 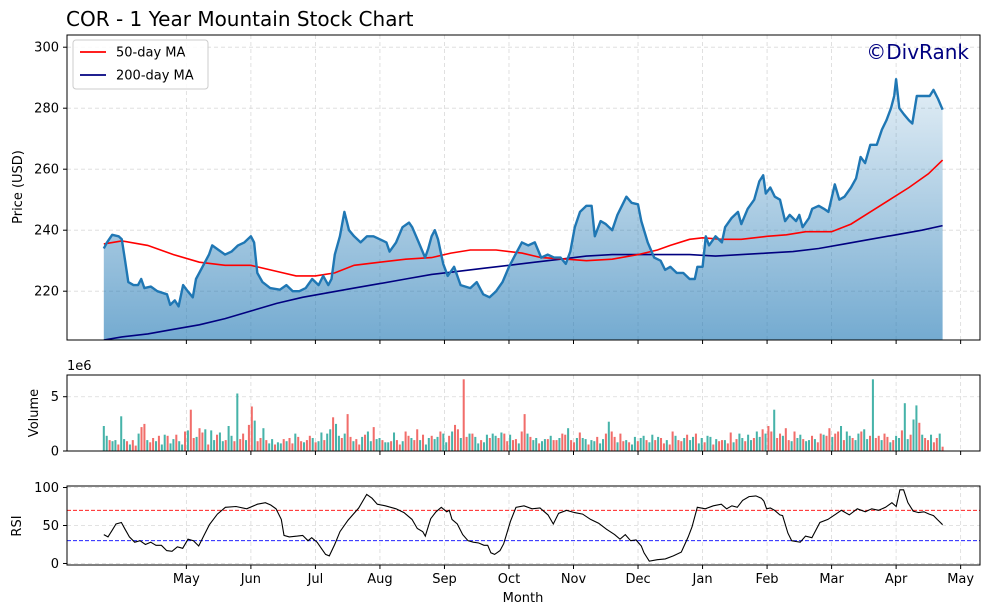 I want to click on chart-title: COR - 1 Year Mountain Stock Chart, so click(x=240, y=19).